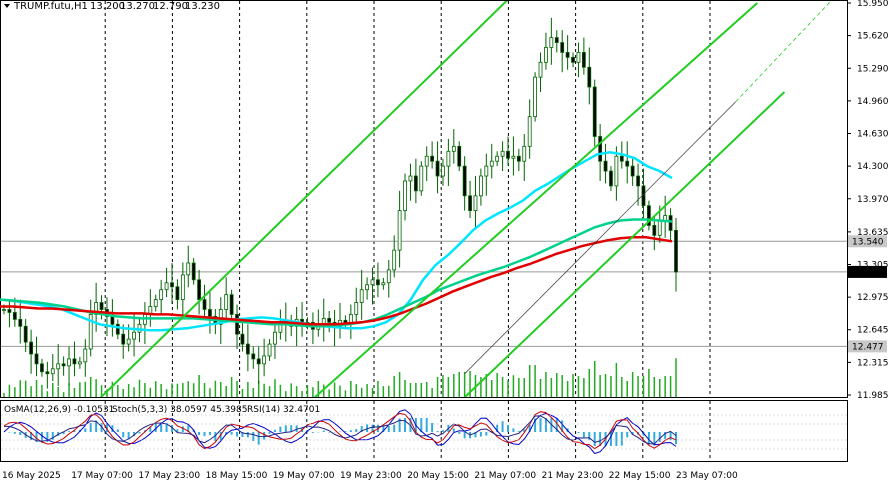 The image size is (888, 483). What do you see at coordinates (872, 298) in the screenshot?
I see `price-tick-label: 12.975` at bounding box center [872, 298].